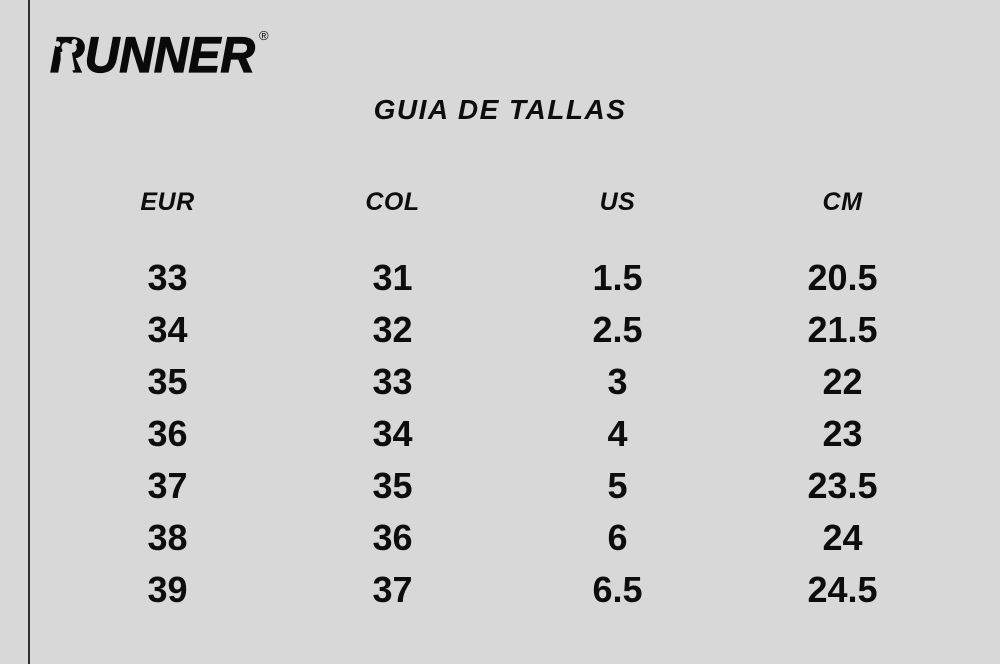 This screenshot has height=664, width=1000. I want to click on table-spacer, so click(505, 238).